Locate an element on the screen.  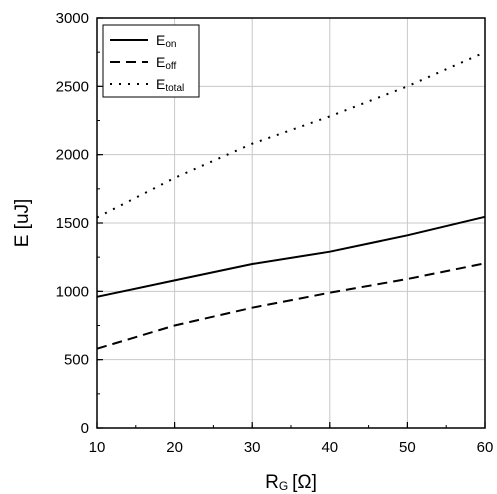
y-tick-label: 3000 is located at coordinates (72, 18).